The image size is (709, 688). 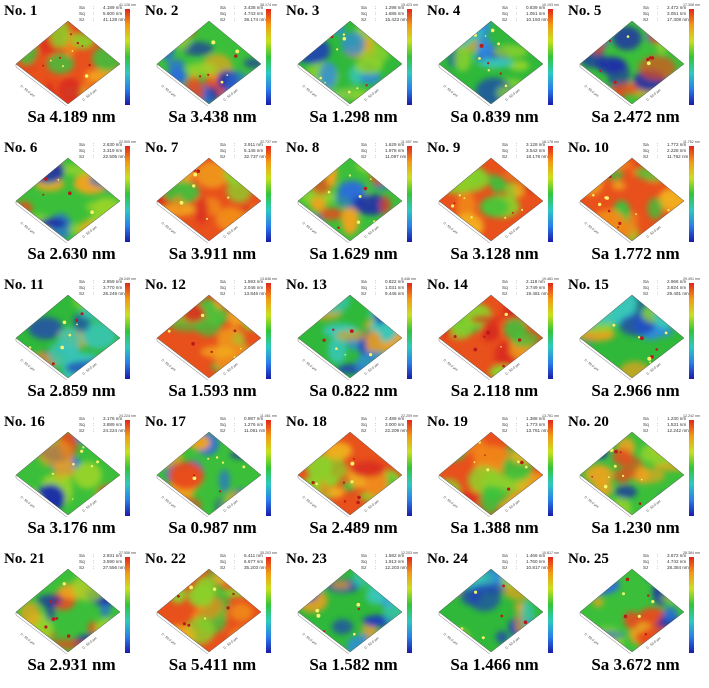 I want to click on sa-caption: Sa 1.230 nm, so click(x=635, y=527).